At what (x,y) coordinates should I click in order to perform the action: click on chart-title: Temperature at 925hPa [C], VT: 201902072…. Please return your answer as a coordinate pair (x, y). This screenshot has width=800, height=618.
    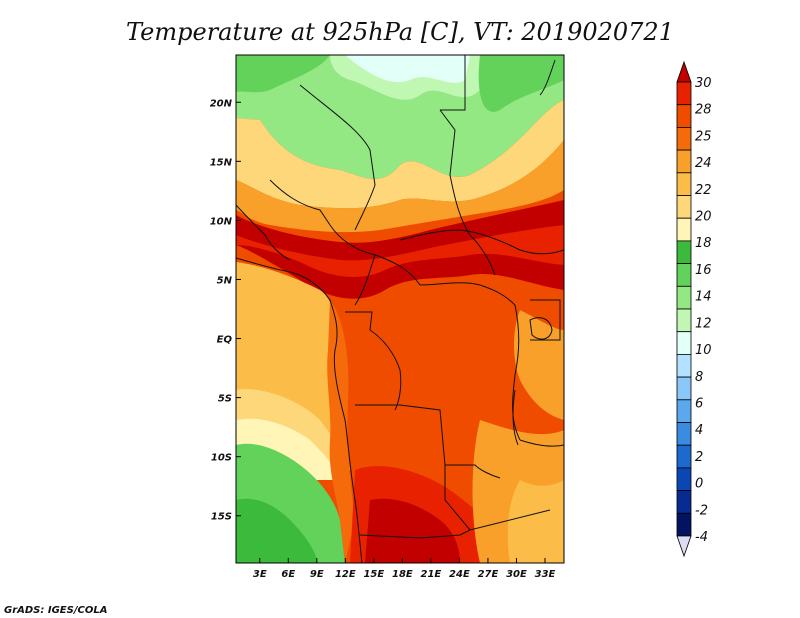
    Looking at the image, I should click on (400, 32).